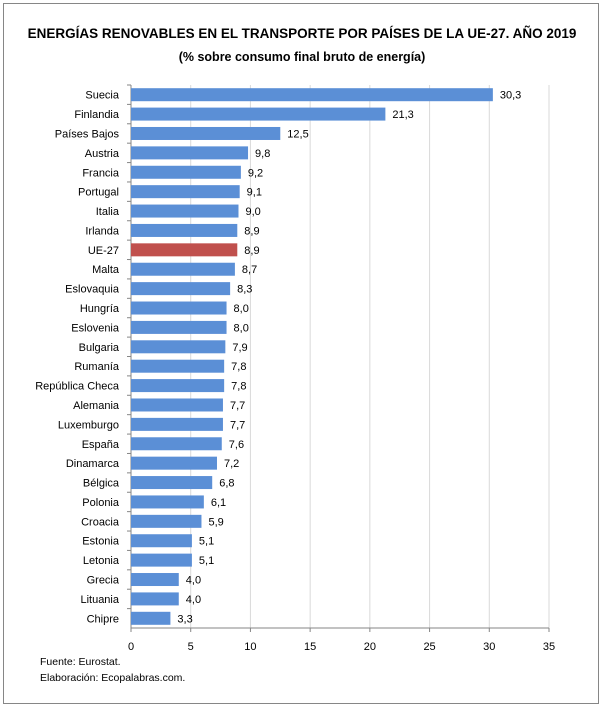 Image resolution: width=604 pixels, height=710 pixels. I want to click on category-label: Alemania, so click(96, 406).